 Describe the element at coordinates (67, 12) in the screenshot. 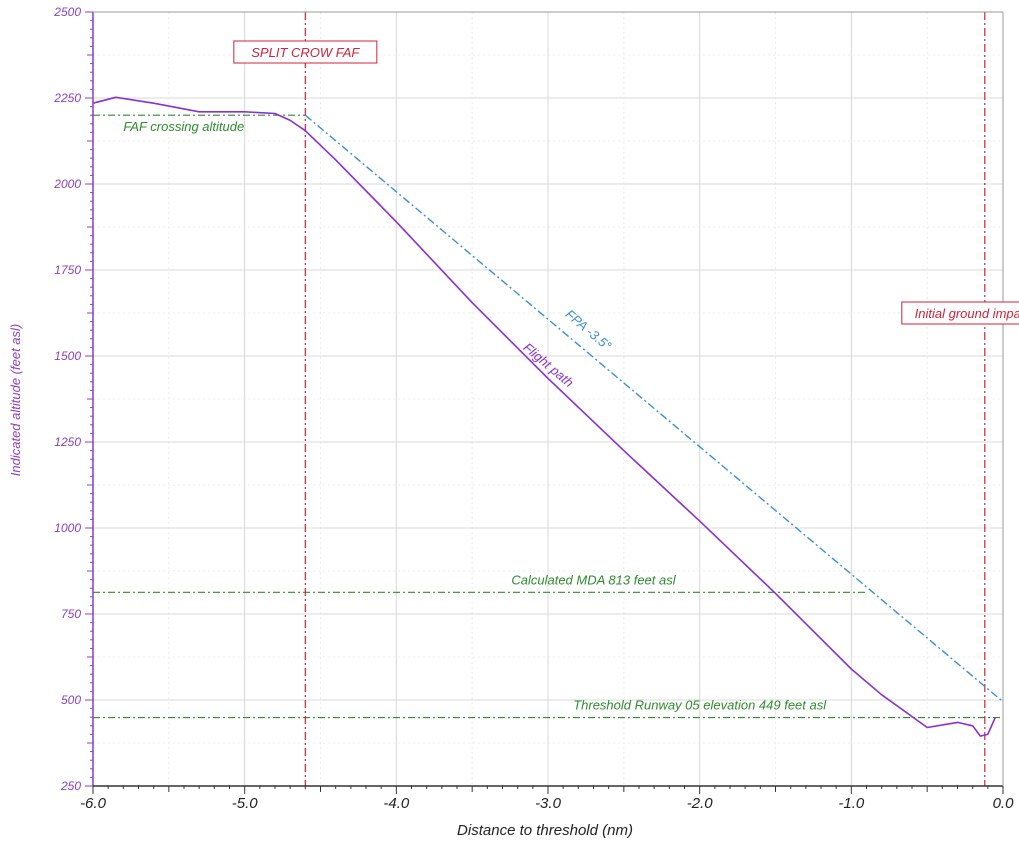

I see `y-tick-label: 2500` at that location.